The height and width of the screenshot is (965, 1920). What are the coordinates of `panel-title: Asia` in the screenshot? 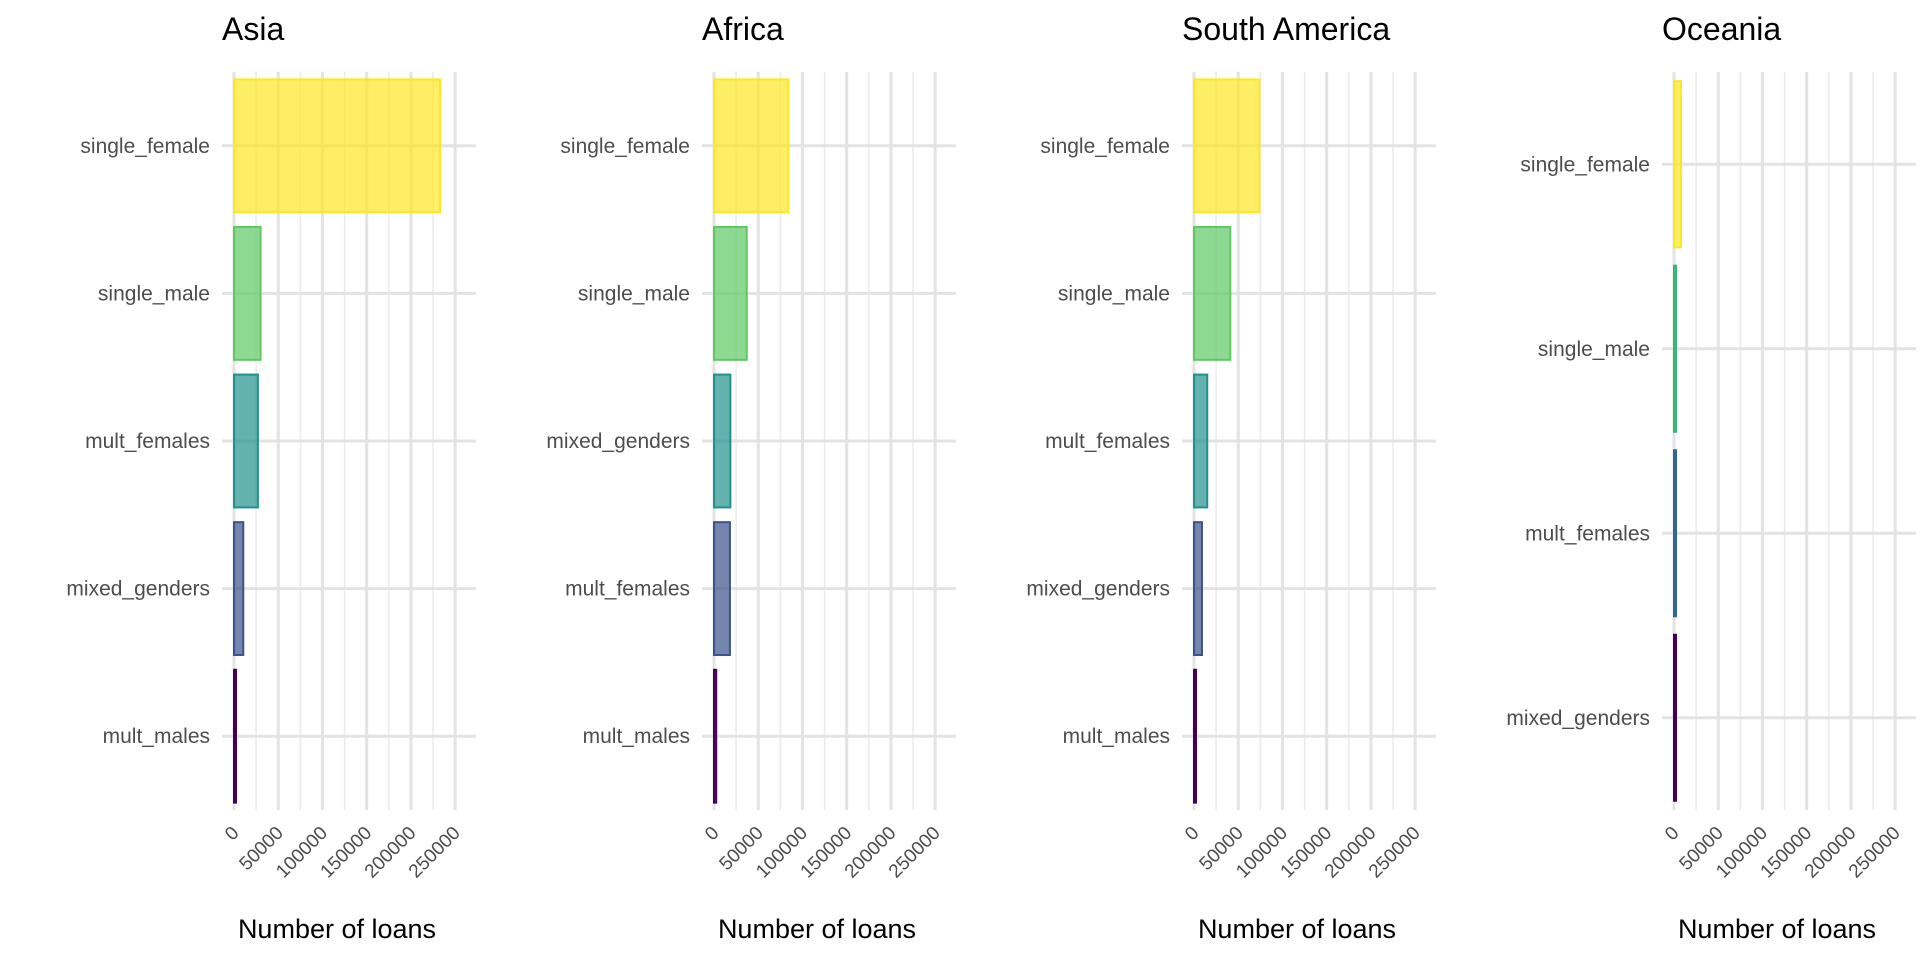 It's located at (253, 29).